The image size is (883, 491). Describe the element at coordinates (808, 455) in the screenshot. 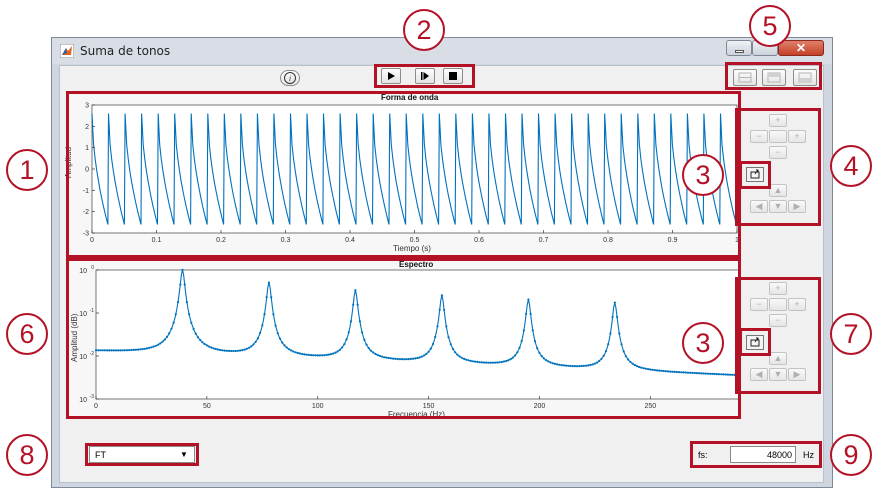

I see `fs-unit: Hz` at that location.